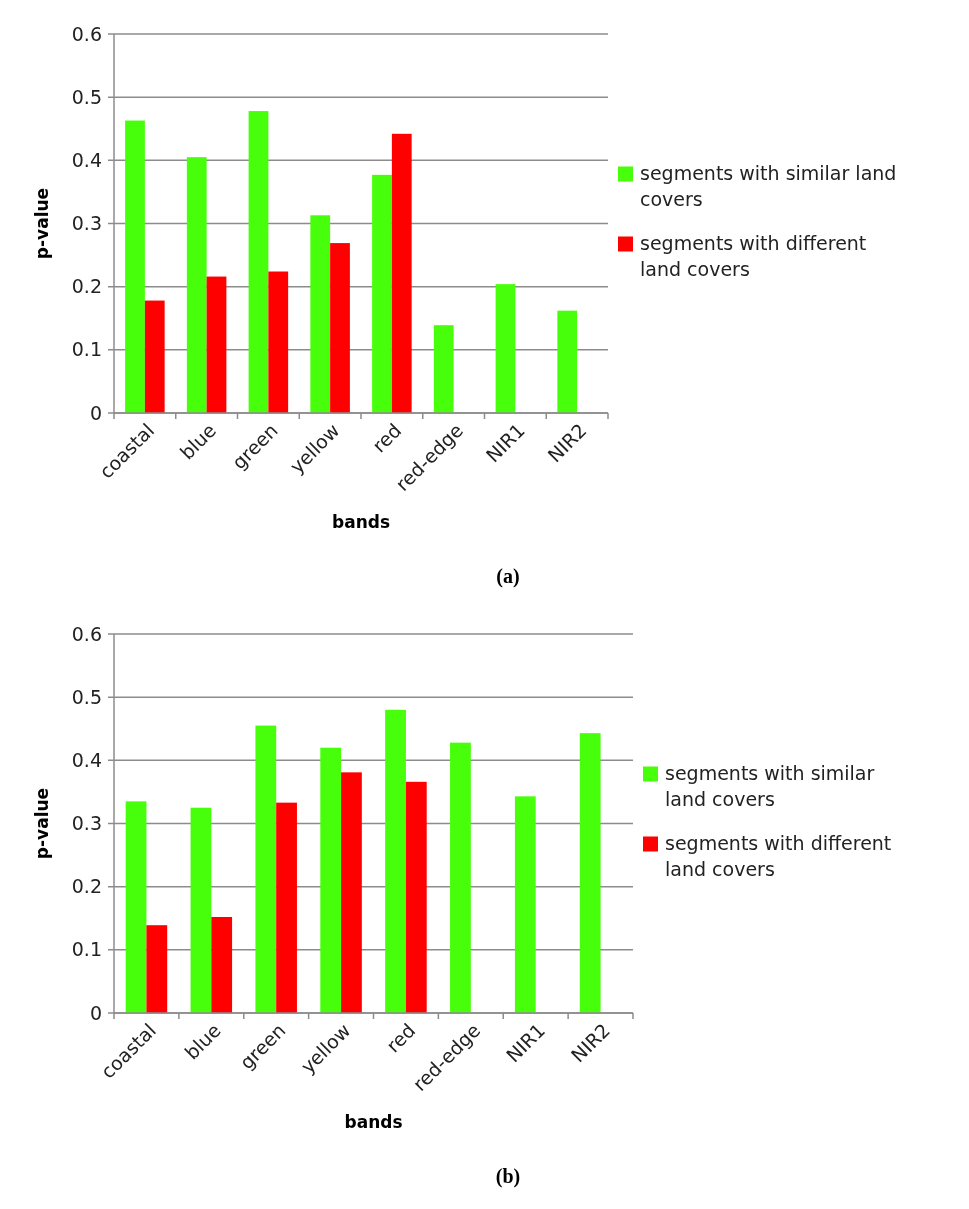 This screenshot has width=969, height=1209. Describe the element at coordinates (508, 576) in the screenshot. I see `text: (a)` at that location.